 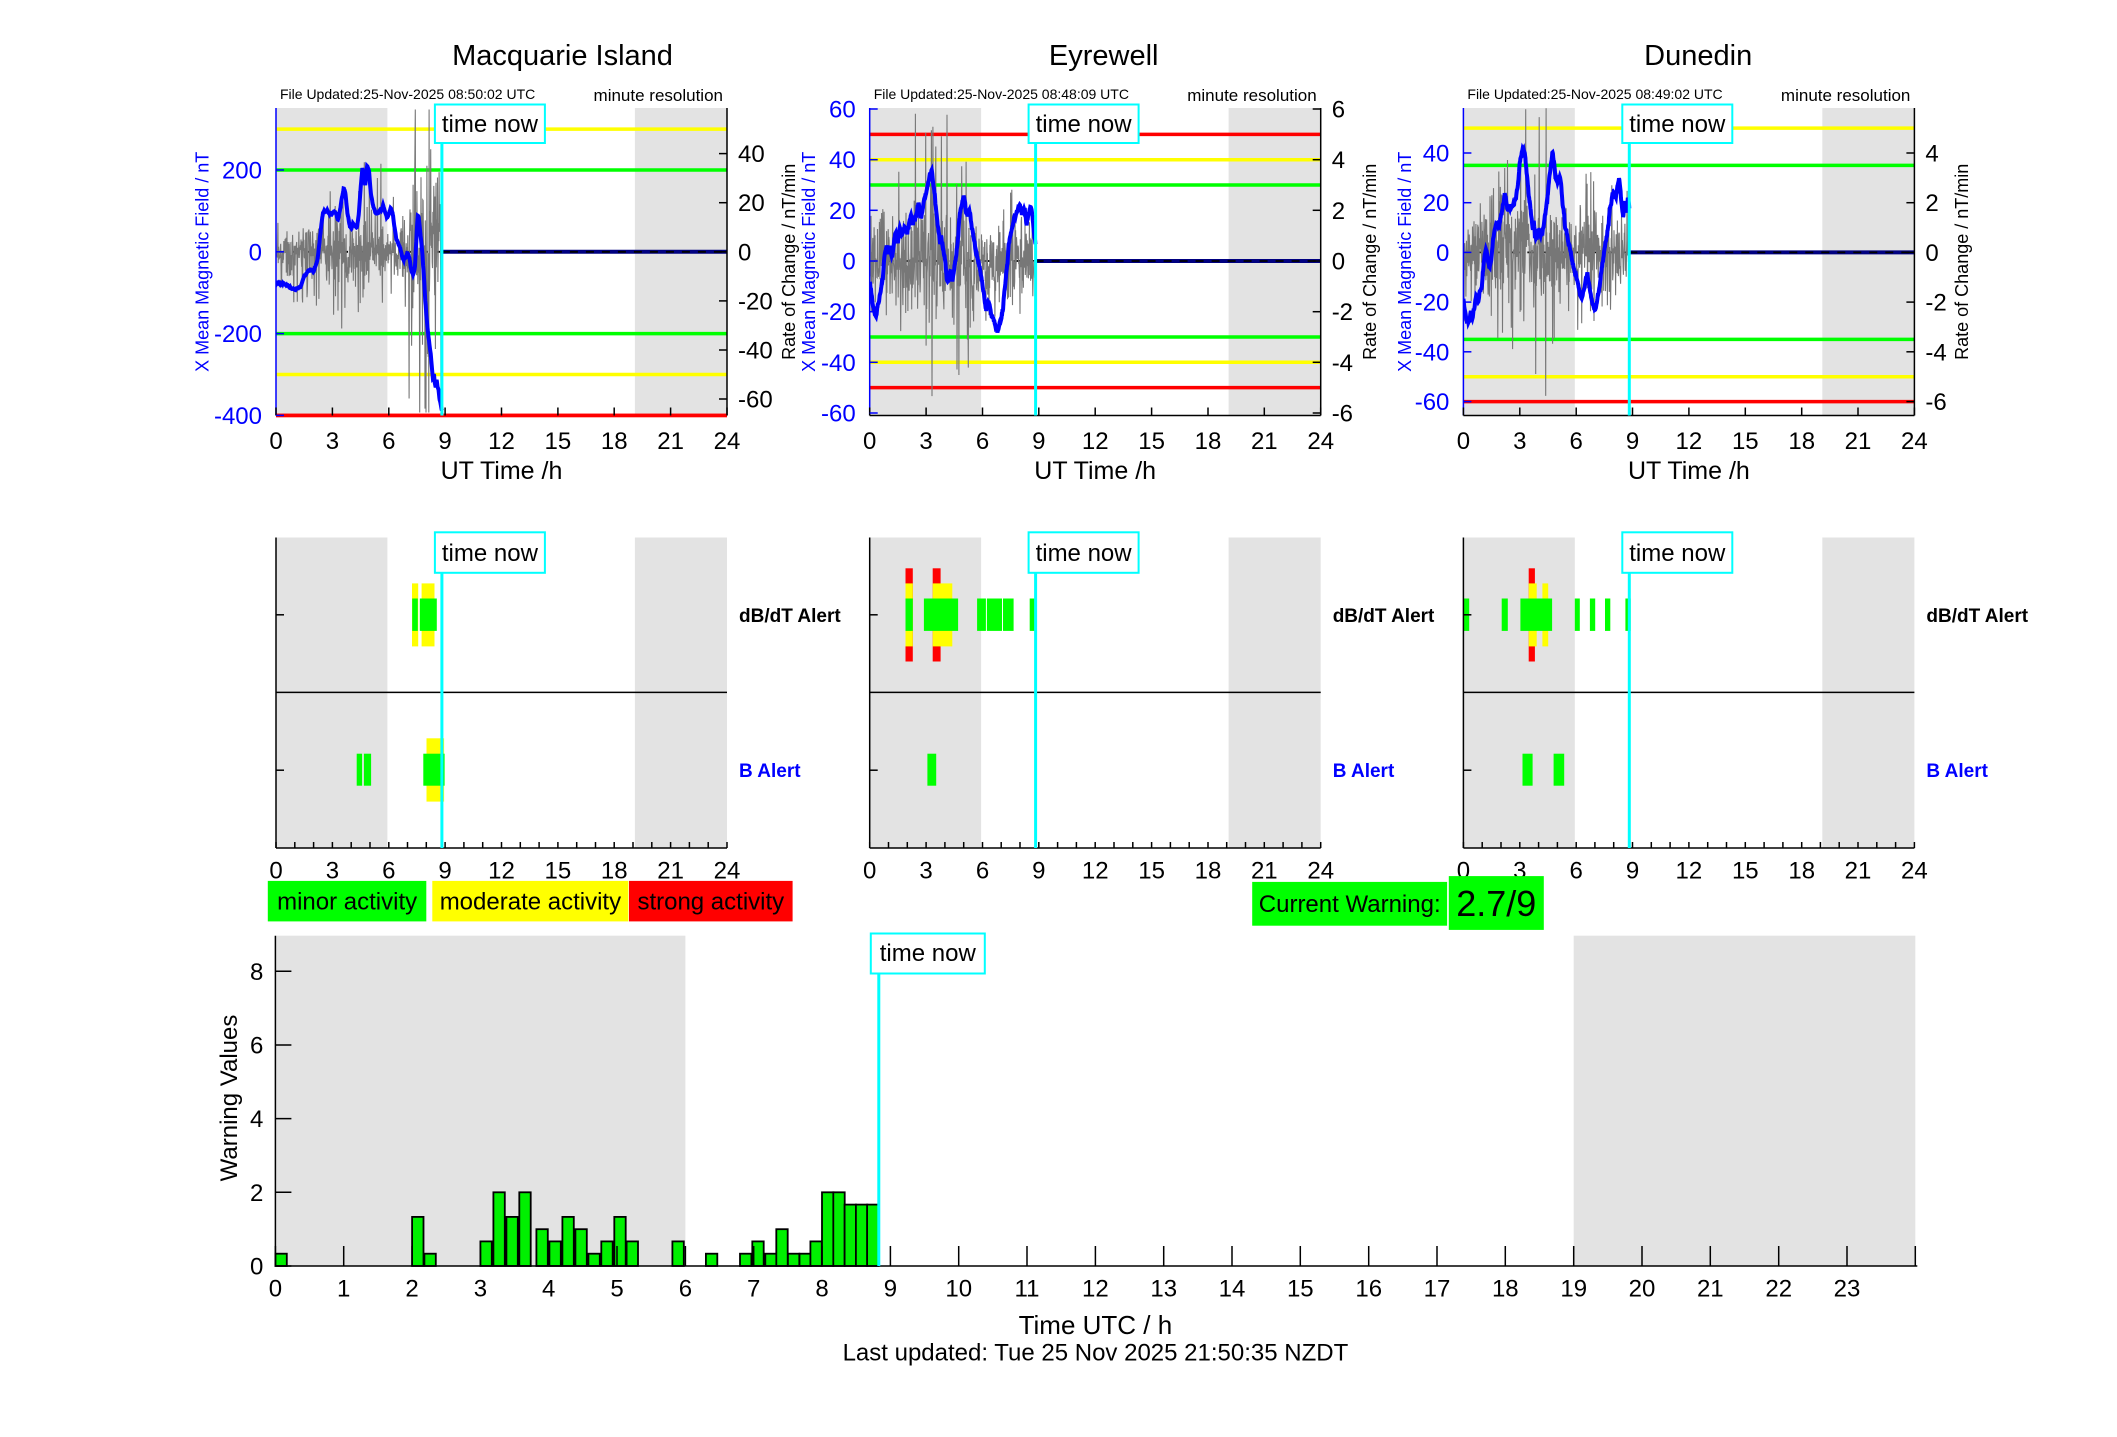 I want to click on svg-text: -200, so click(x=238, y=334).